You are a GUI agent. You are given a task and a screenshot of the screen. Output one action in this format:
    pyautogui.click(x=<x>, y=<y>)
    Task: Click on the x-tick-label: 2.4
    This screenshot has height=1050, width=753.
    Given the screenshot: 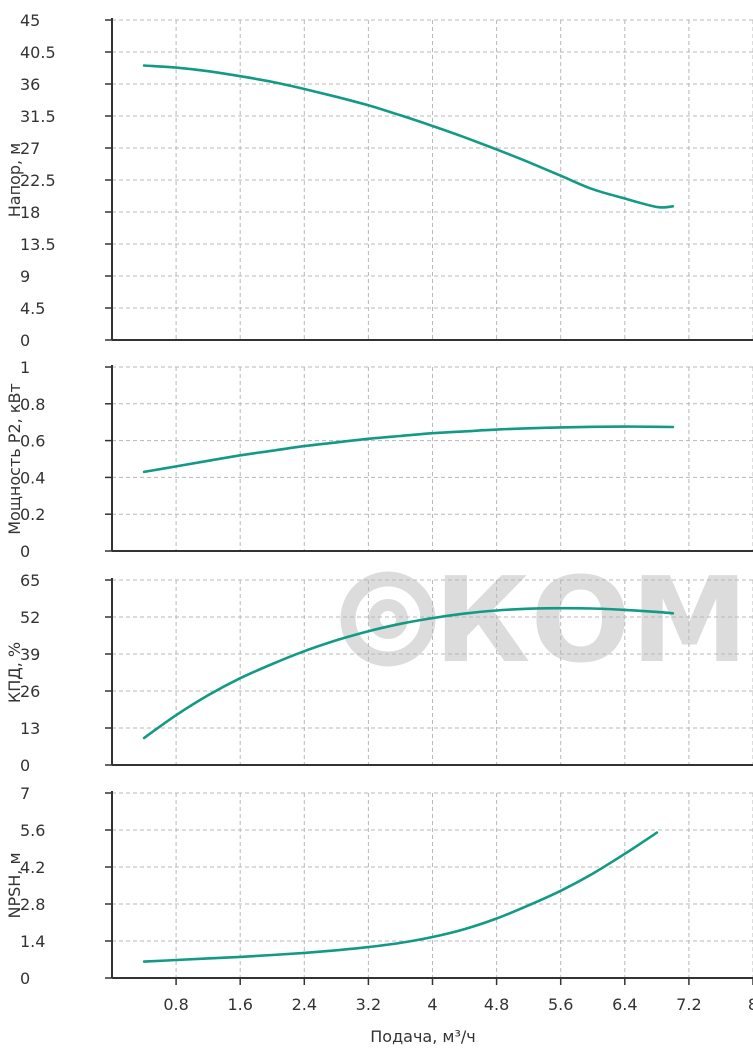 What is the action you would take?
    pyautogui.click(x=304, y=1004)
    